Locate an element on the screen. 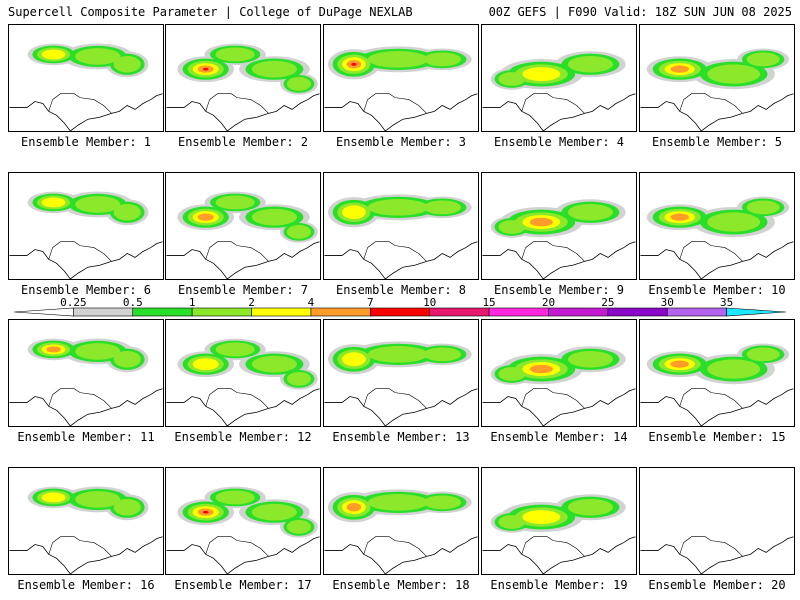 Image resolution: width=800 pixels, height=600 pixels. ensemble-member-label: Ensemble Member: 2 is located at coordinates (243, 142).